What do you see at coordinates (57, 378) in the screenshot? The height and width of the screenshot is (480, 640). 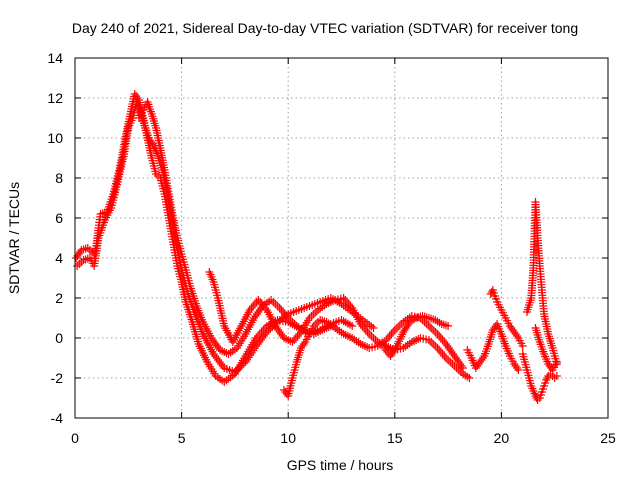 I see `y-tick-label: -2` at bounding box center [57, 378].